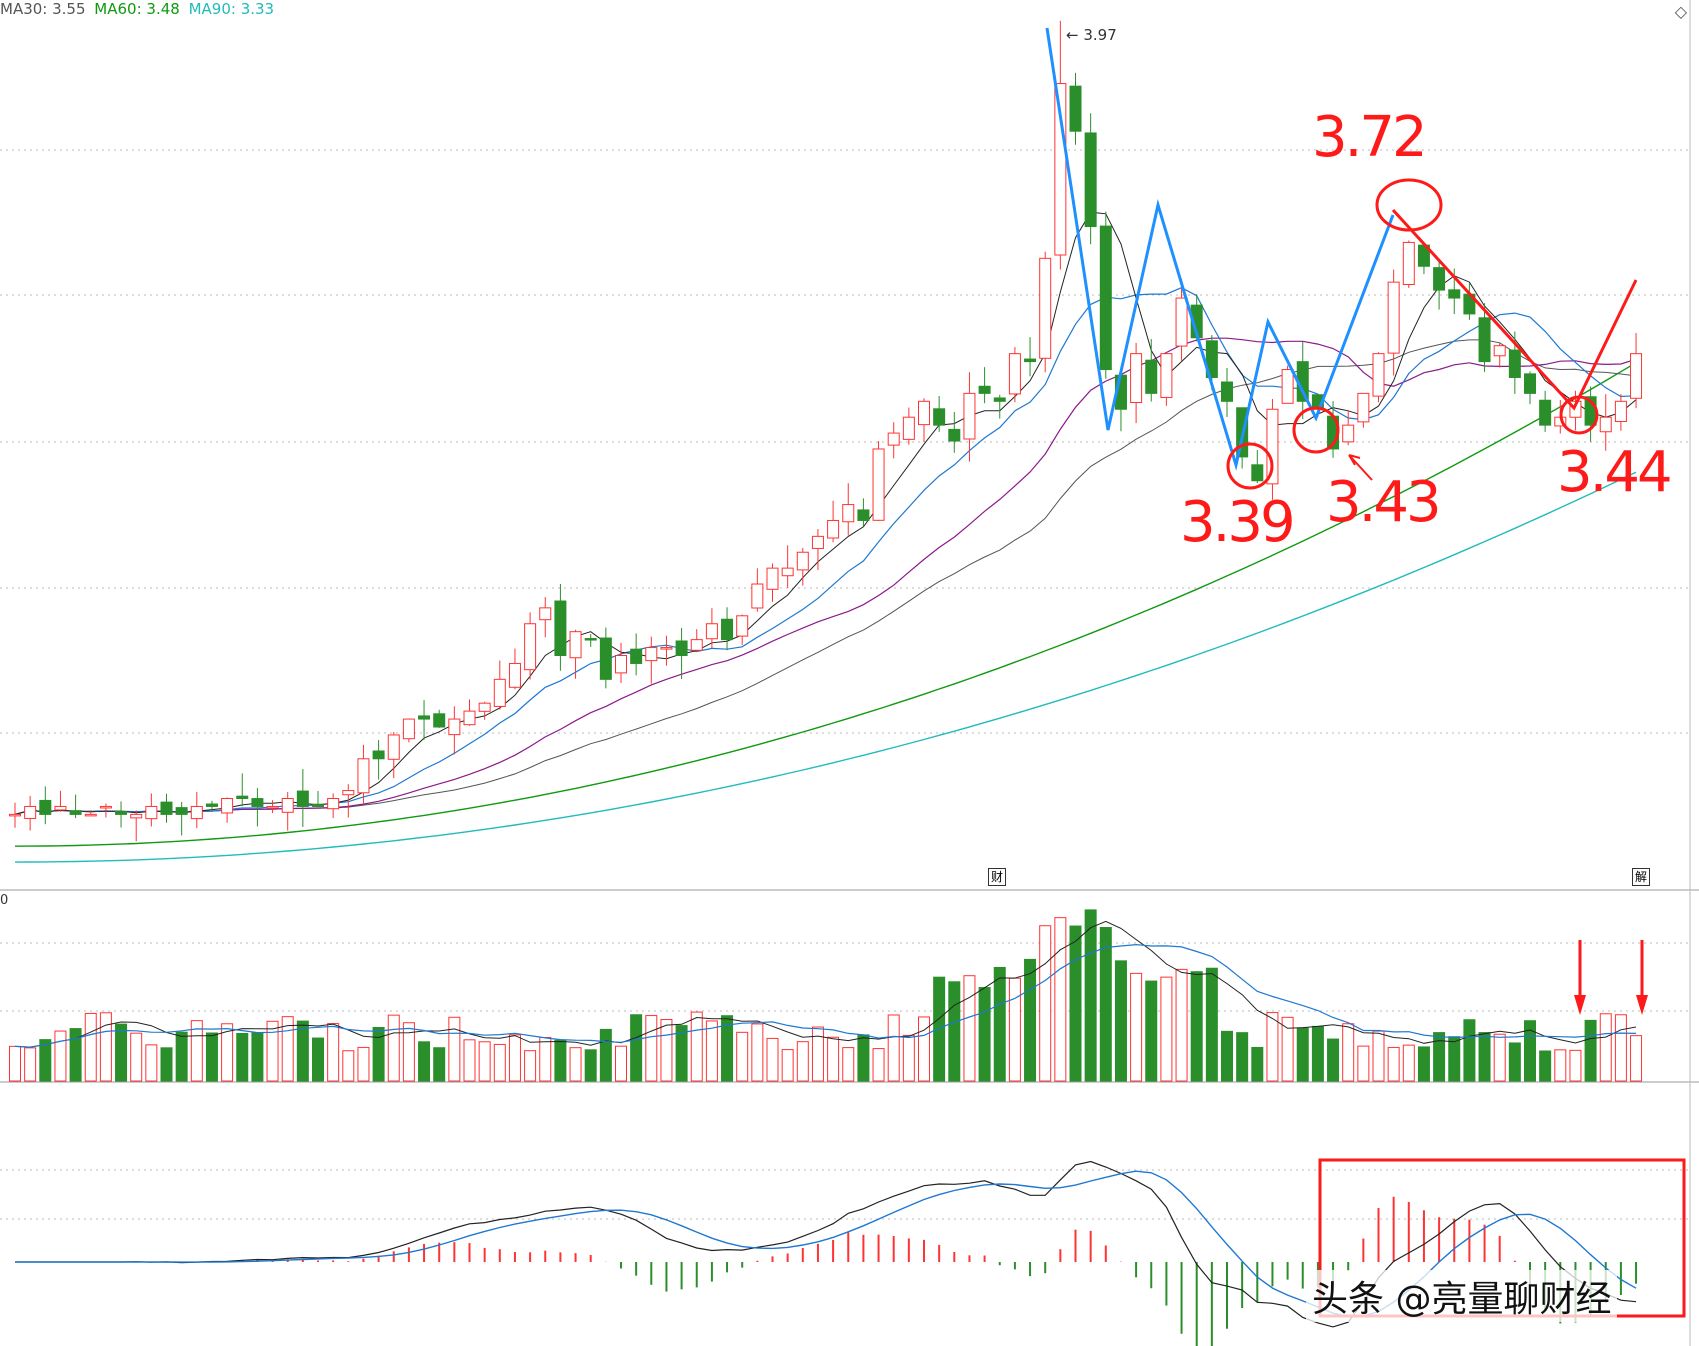 This screenshot has width=1699, height=1346. Describe the element at coordinates (1641, 877) in the screenshot. I see `jie-marker: 解` at that location.